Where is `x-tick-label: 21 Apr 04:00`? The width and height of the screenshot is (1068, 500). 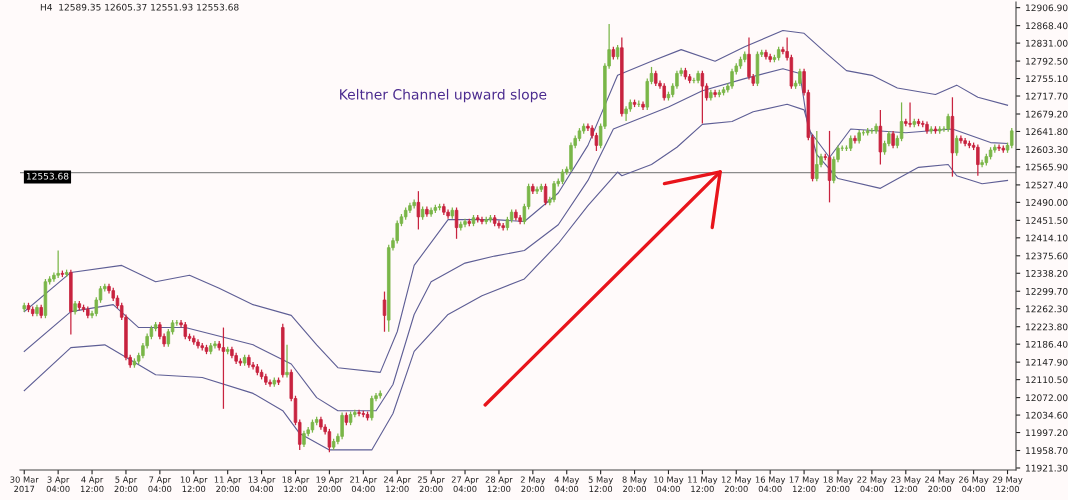
x-tick-label: 21 Apr 04:00 is located at coordinates (364, 484).